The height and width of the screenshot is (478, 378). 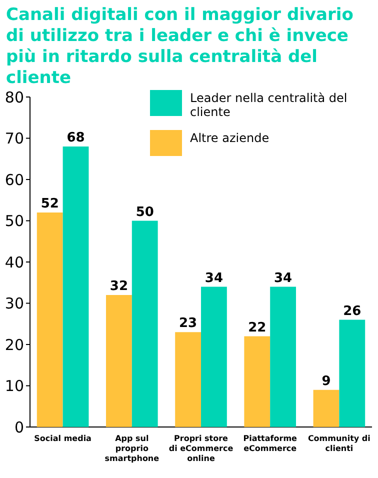 I want to click on y-tick-label: 0, so click(x=19, y=427).